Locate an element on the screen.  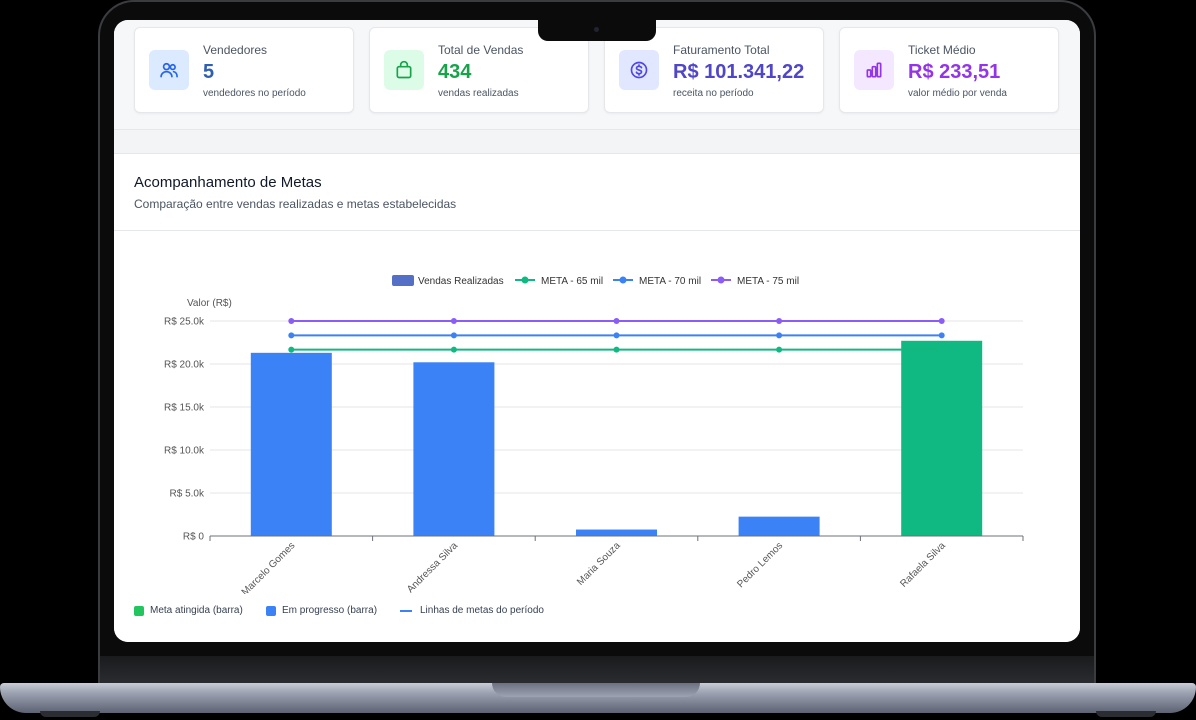
footer-legend-label: Linhas de metas do período is located at coordinates (482, 610).